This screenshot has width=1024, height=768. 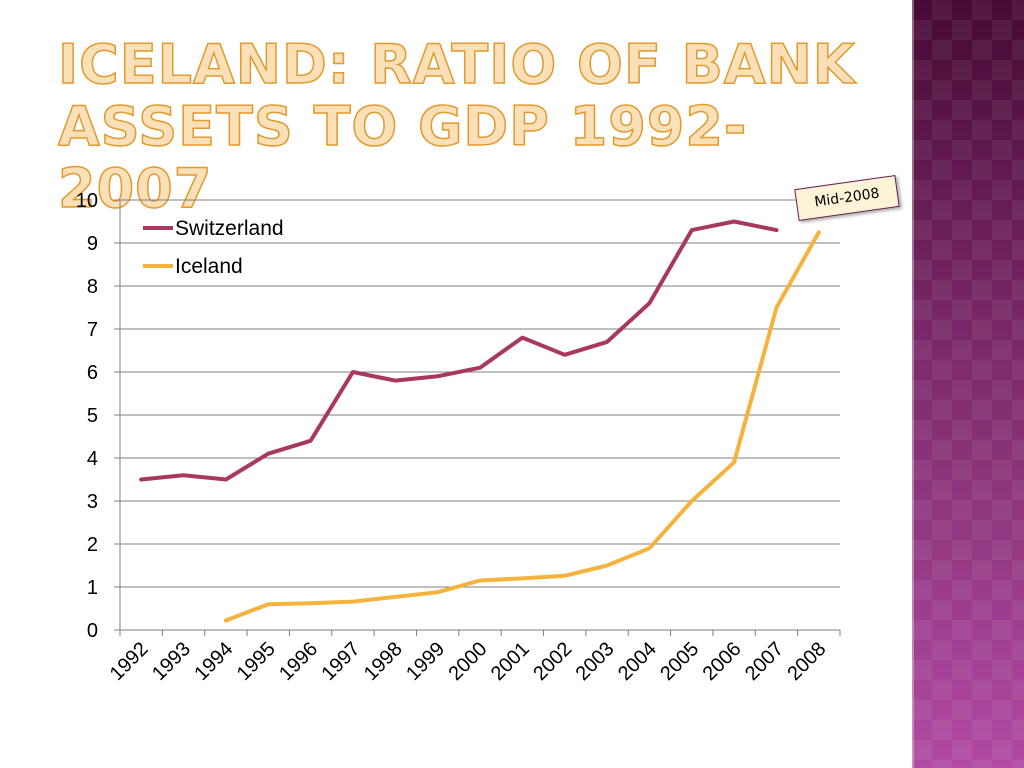 What do you see at coordinates (968, 384) in the screenshot?
I see `decorative-side-panel` at bounding box center [968, 384].